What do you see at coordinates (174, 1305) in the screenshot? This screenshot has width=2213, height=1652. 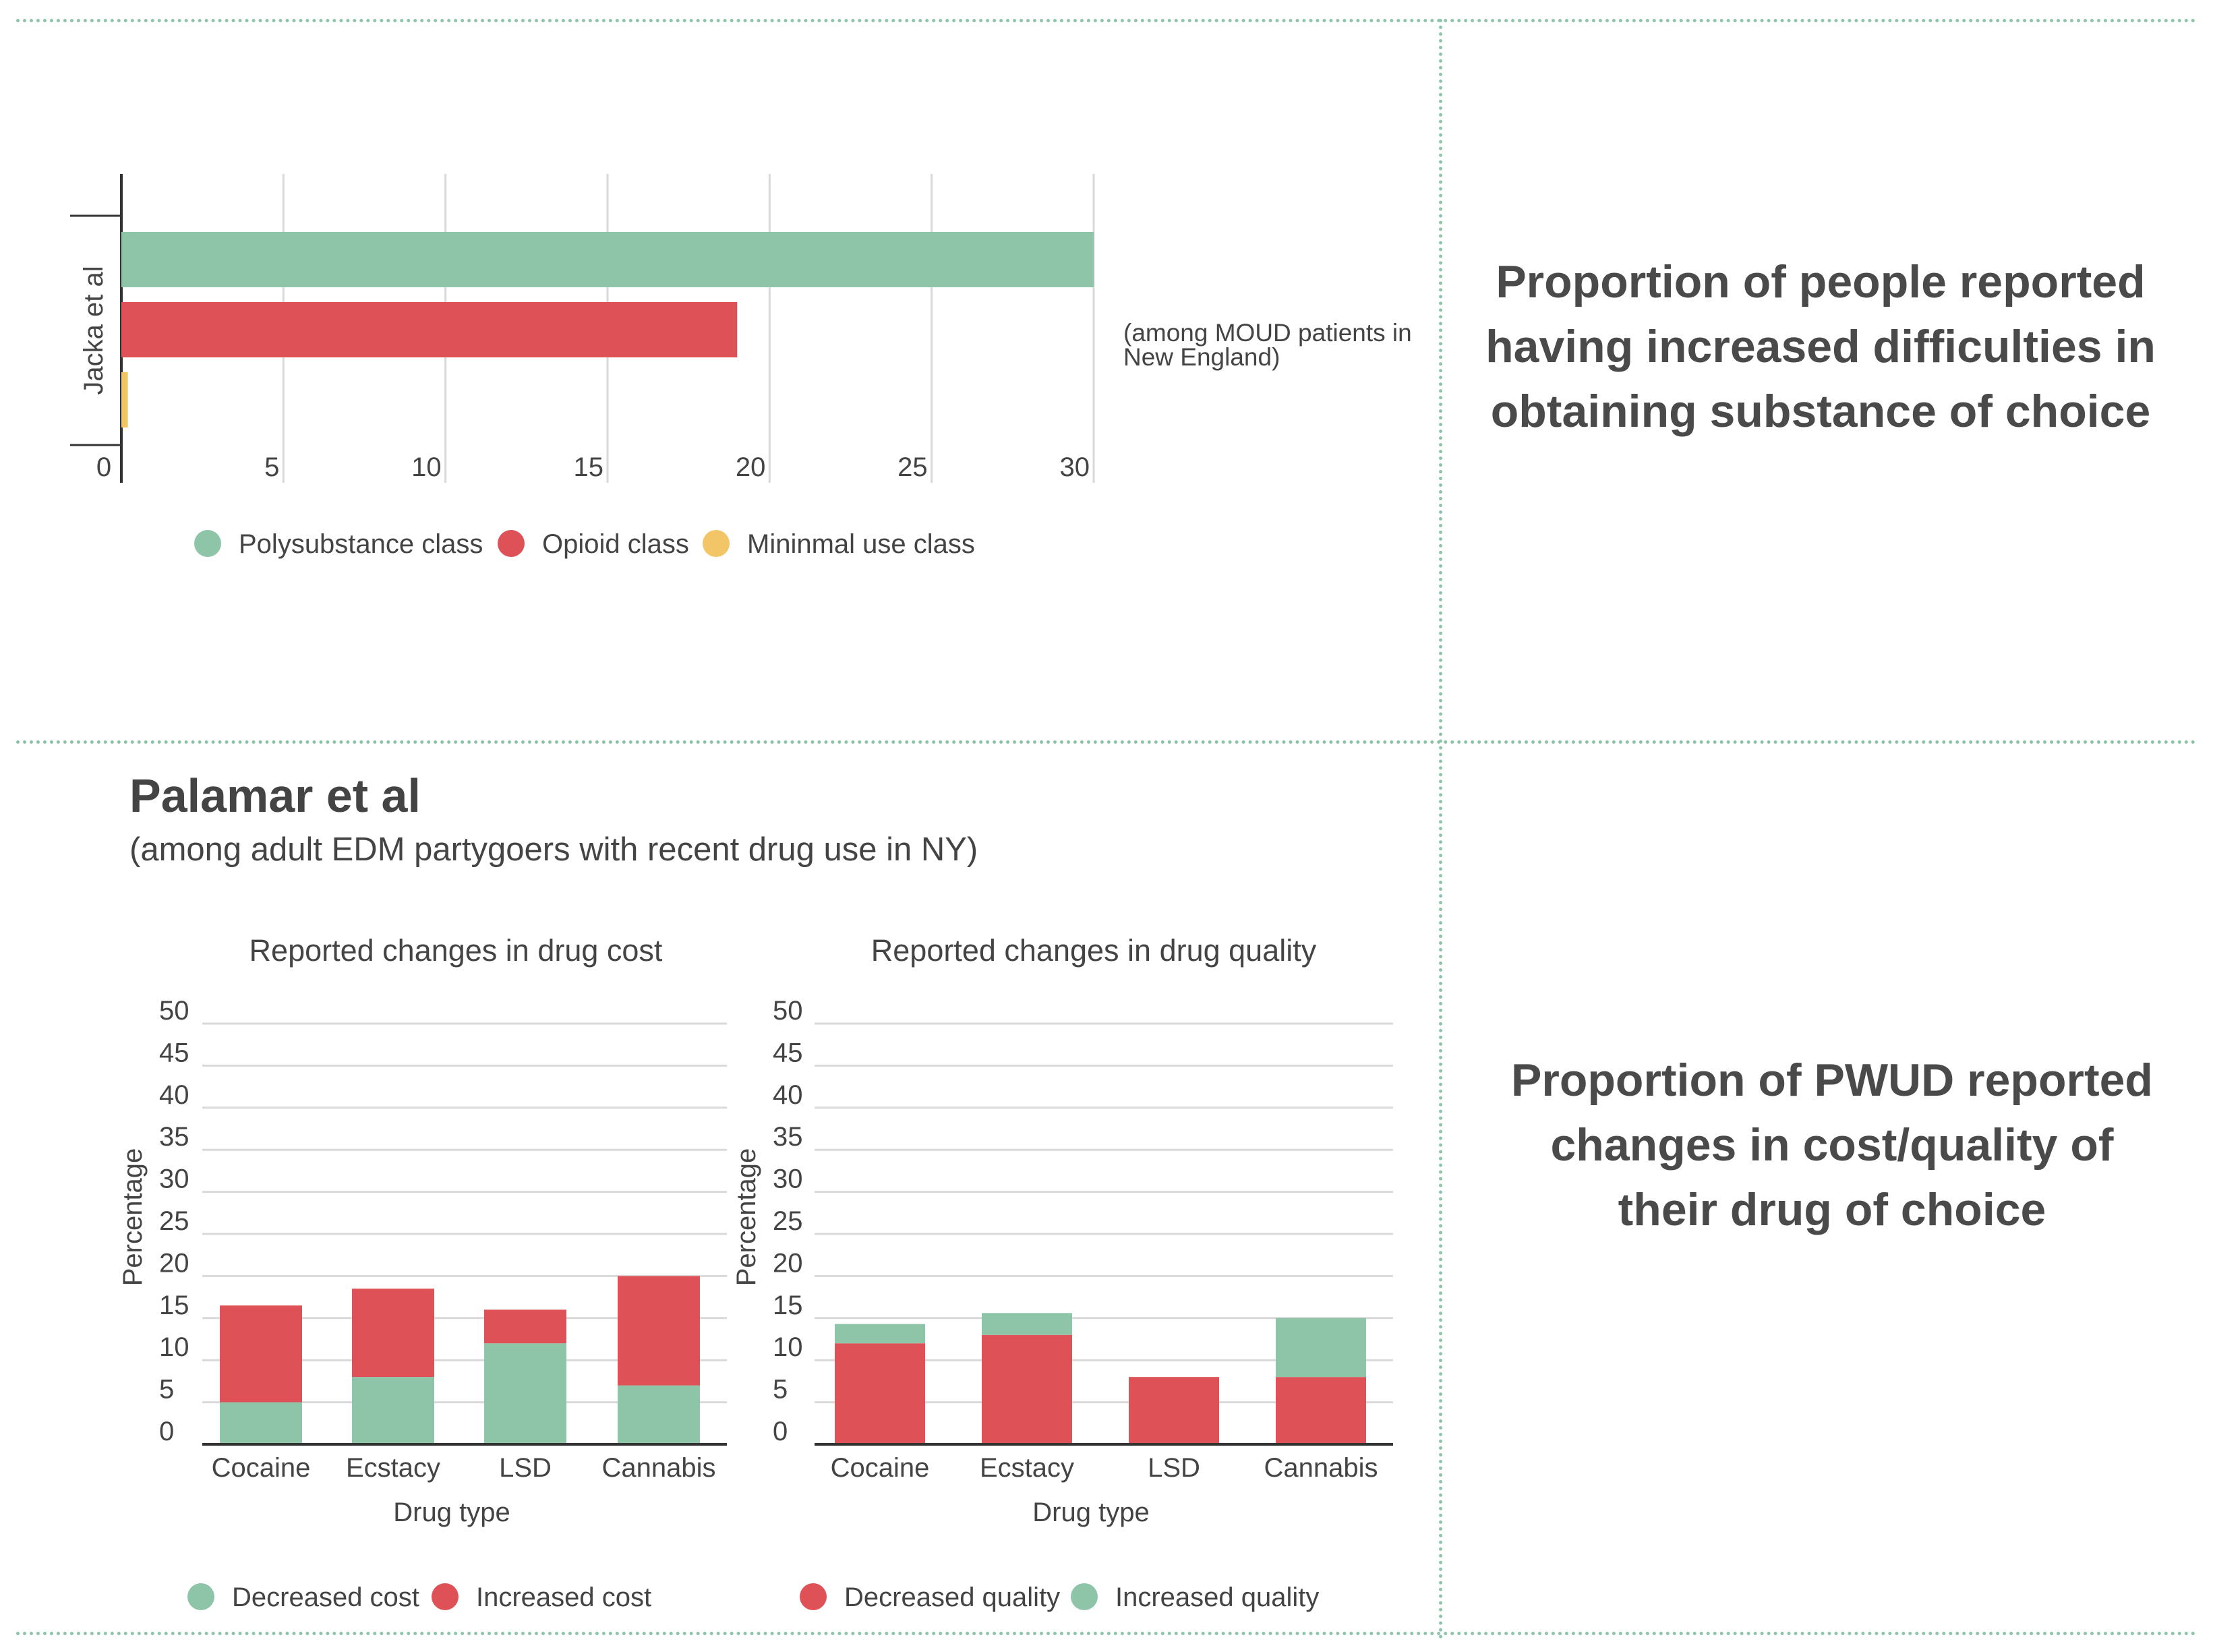 I see `cost-y-tick-label: 15` at bounding box center [174, 1305].